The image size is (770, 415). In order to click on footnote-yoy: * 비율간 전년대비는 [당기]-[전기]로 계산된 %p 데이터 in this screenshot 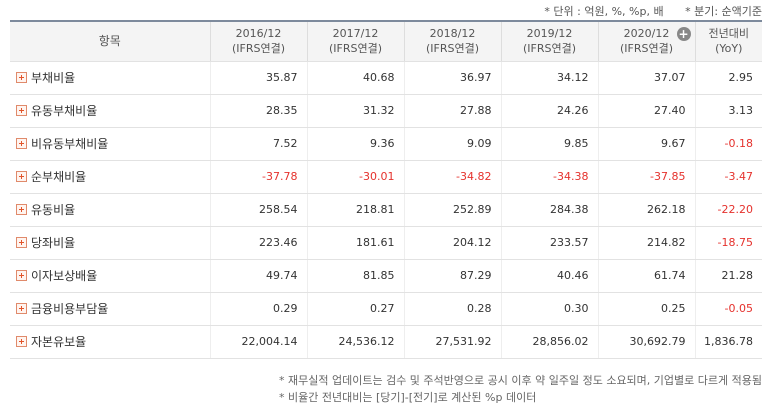, I will do `click(408, 397)`.